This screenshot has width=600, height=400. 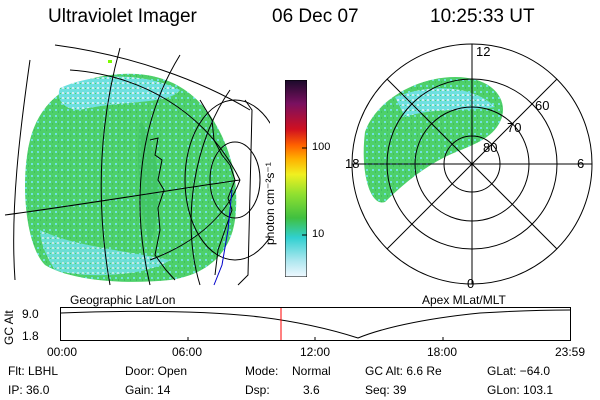 I want to click on coastline, so click(x=192, y=190).